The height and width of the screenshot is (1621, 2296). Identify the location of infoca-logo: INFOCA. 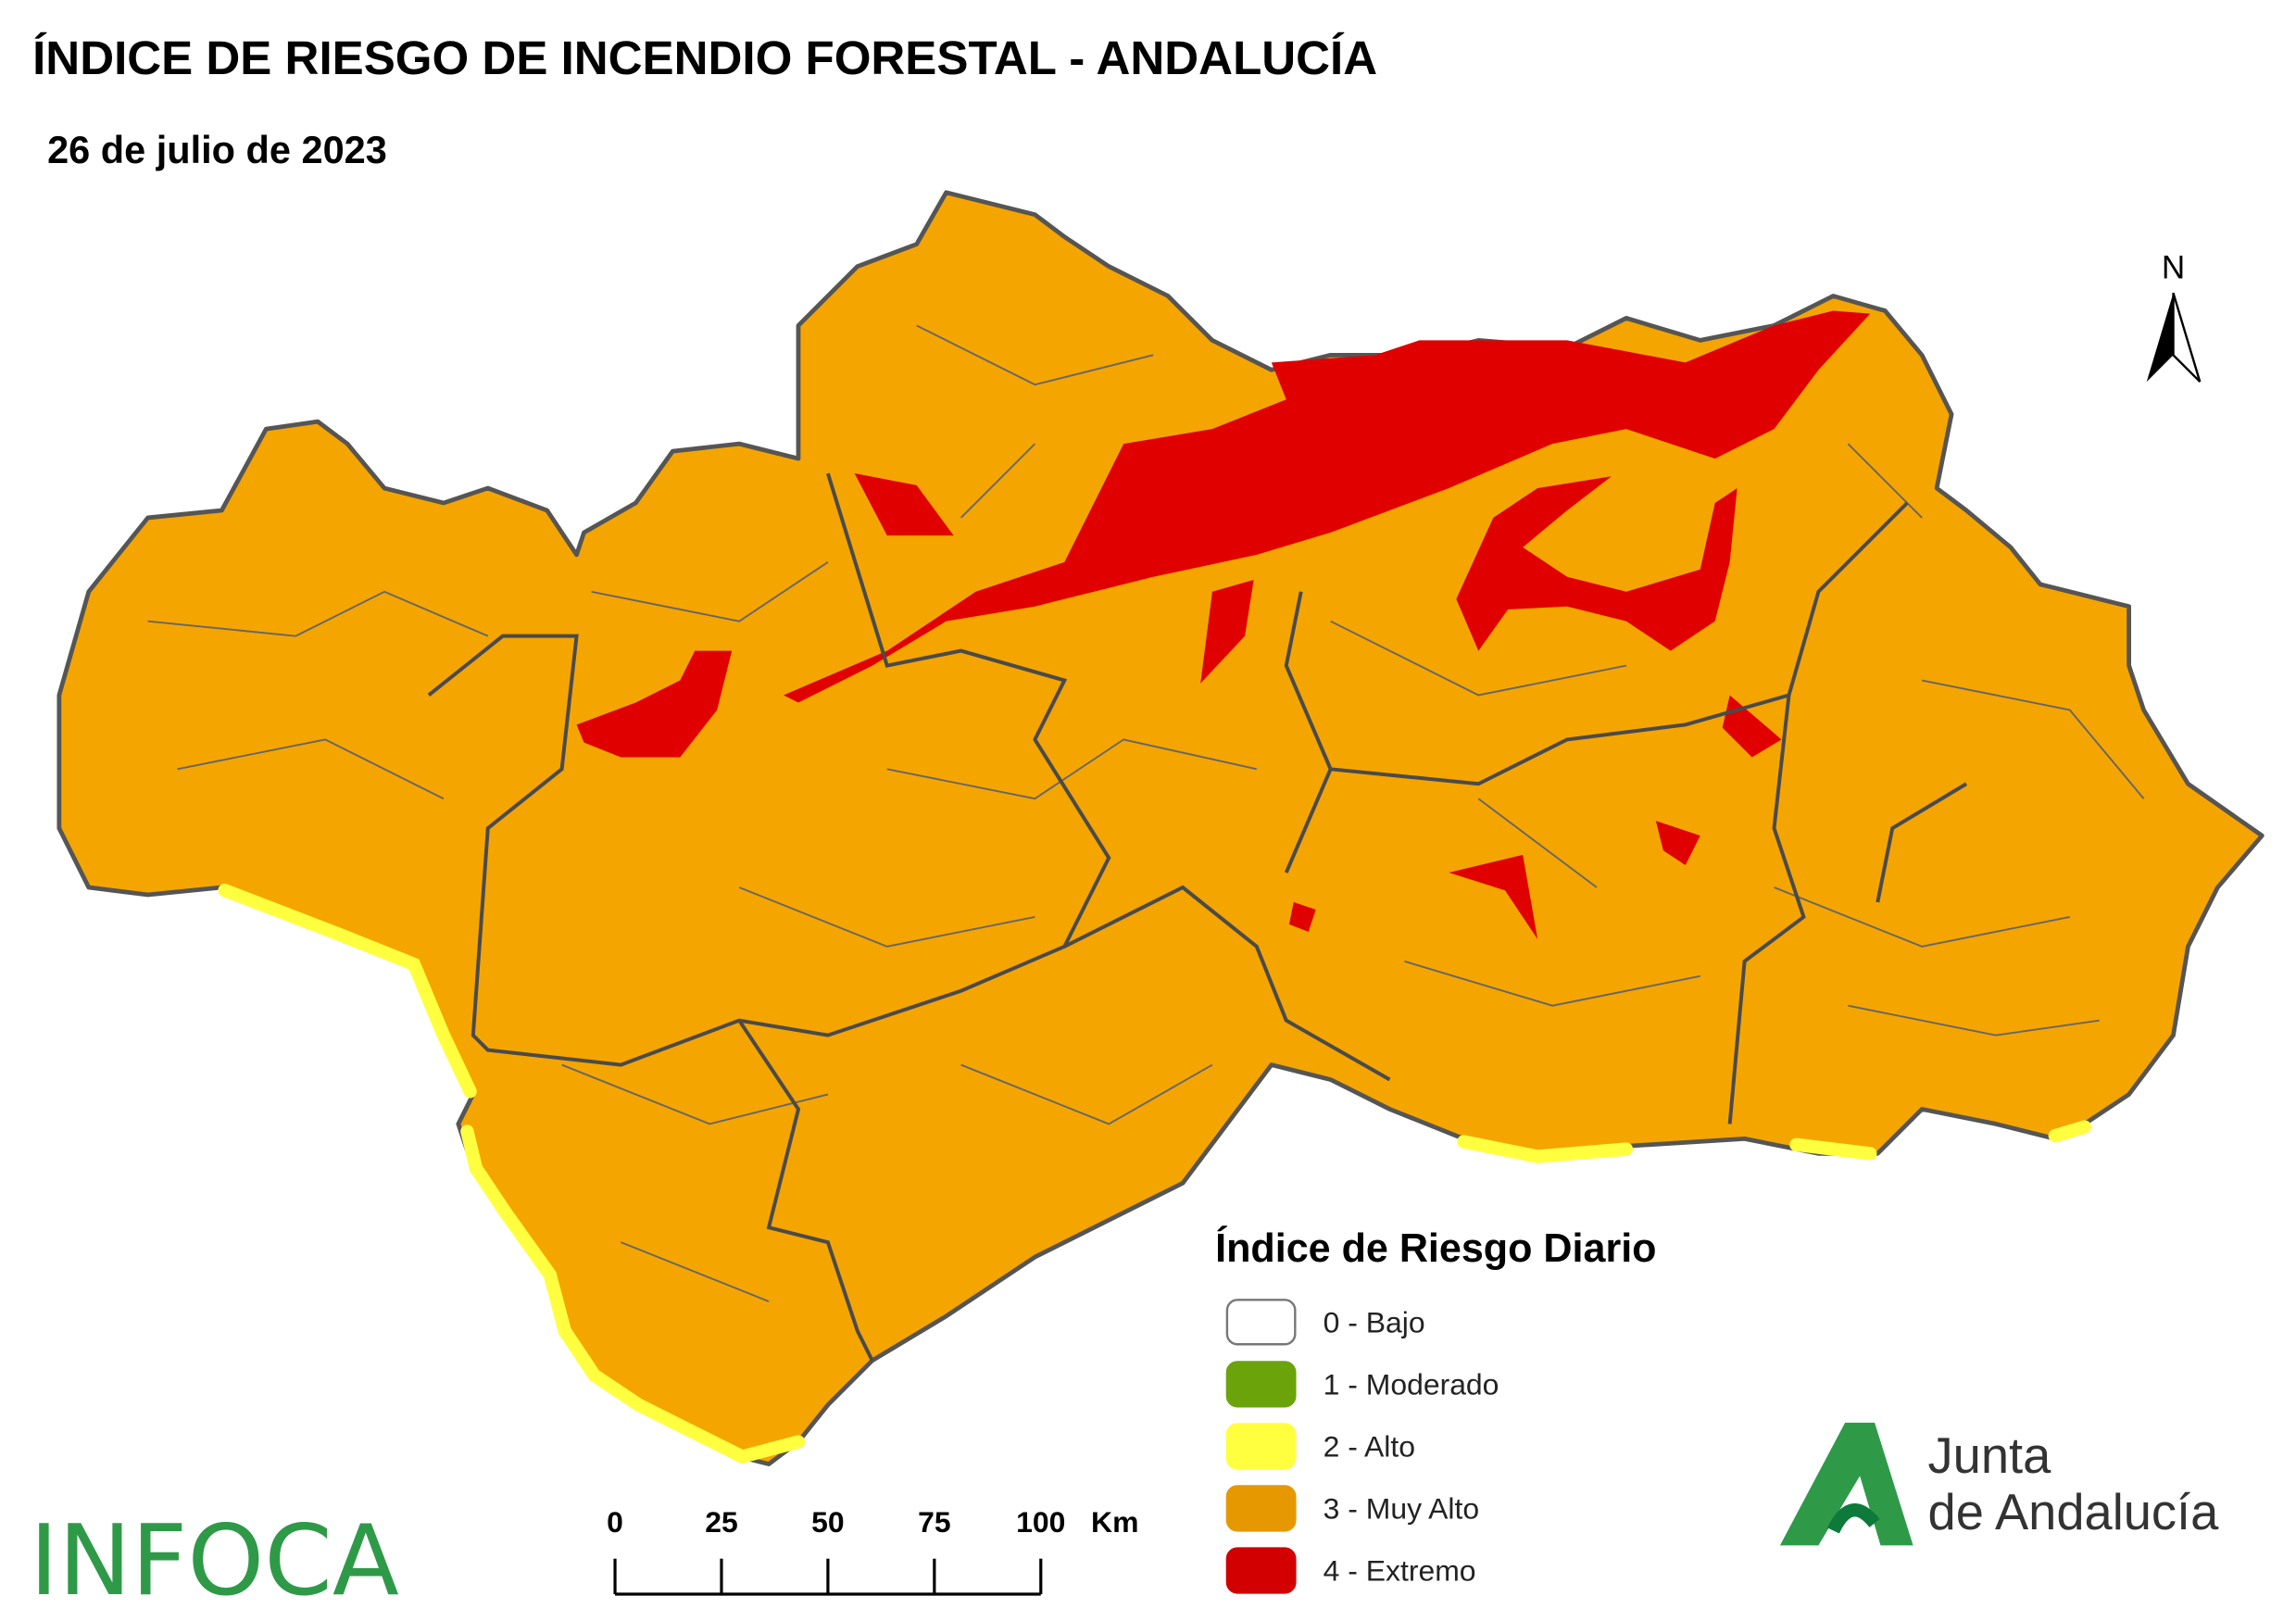
(214, 1560).